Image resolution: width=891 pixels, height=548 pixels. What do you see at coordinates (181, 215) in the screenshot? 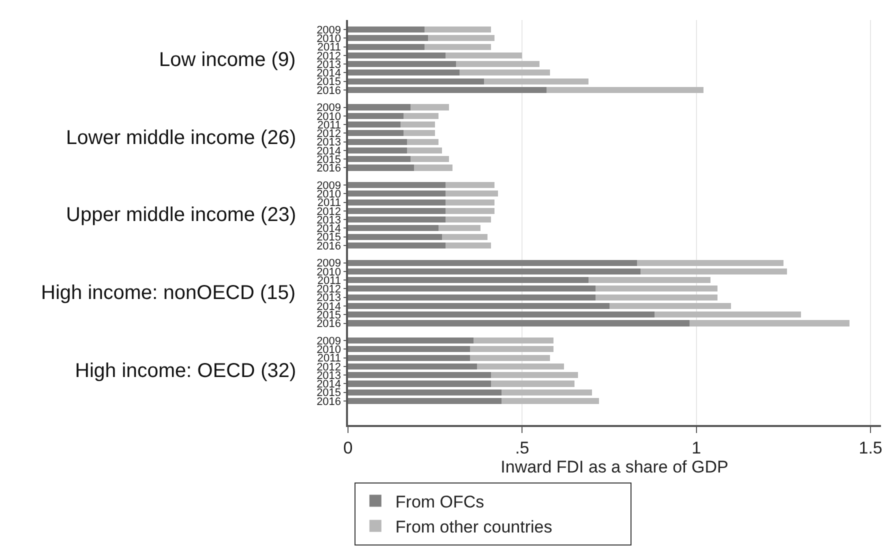
I see `text: Upper middle income (23)` at bounding box center [181, 215].